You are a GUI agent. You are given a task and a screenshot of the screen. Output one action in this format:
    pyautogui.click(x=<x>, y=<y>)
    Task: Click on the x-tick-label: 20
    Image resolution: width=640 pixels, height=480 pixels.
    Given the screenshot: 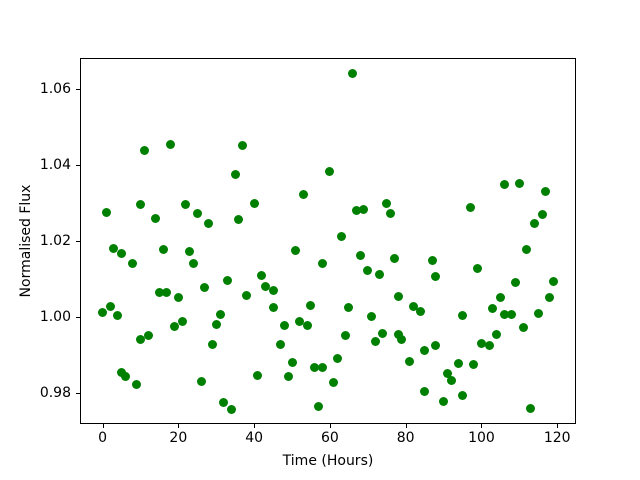 What is the action you would take?
    pyautogui.click(x=178, y=438)
    